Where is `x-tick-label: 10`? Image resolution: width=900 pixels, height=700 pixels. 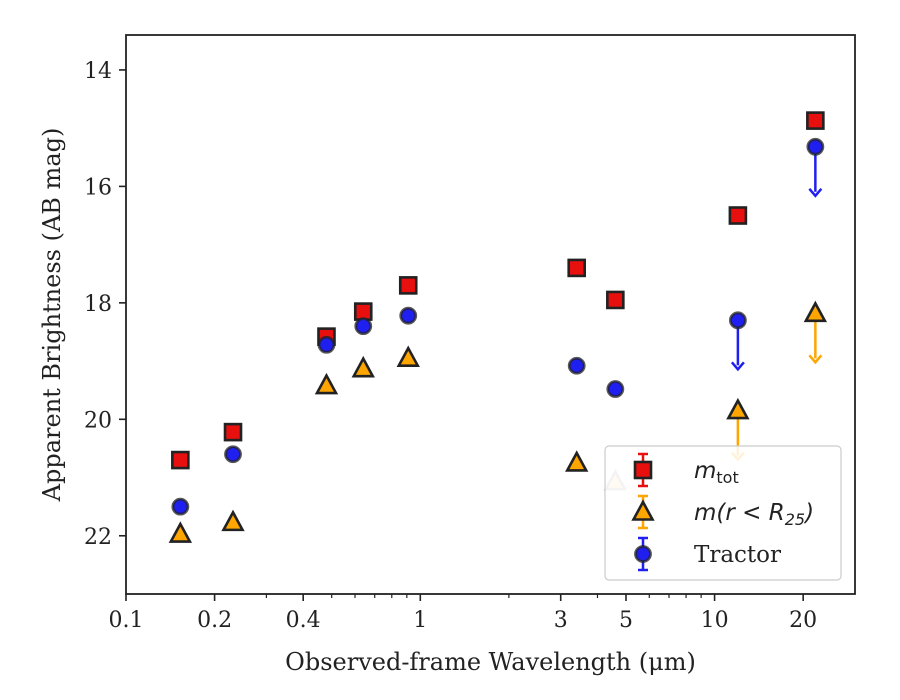
x-tick-label: 10 is located at coordinates (715, 620).